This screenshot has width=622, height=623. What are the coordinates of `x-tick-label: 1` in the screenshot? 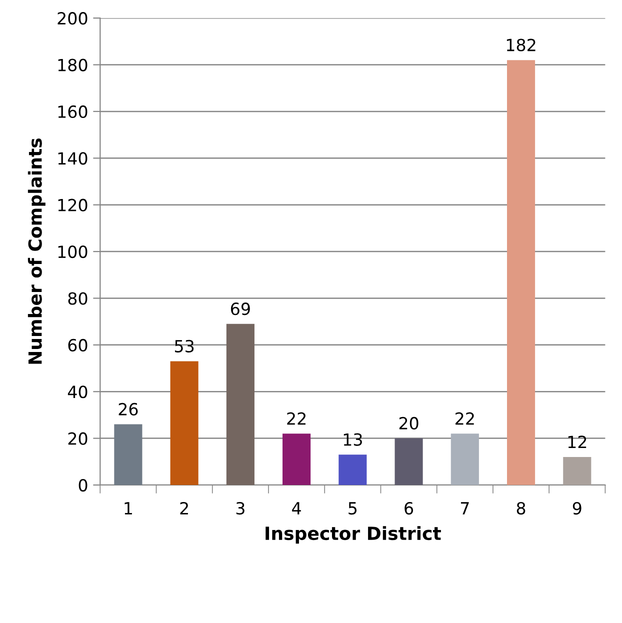 It's located at (128, 508).